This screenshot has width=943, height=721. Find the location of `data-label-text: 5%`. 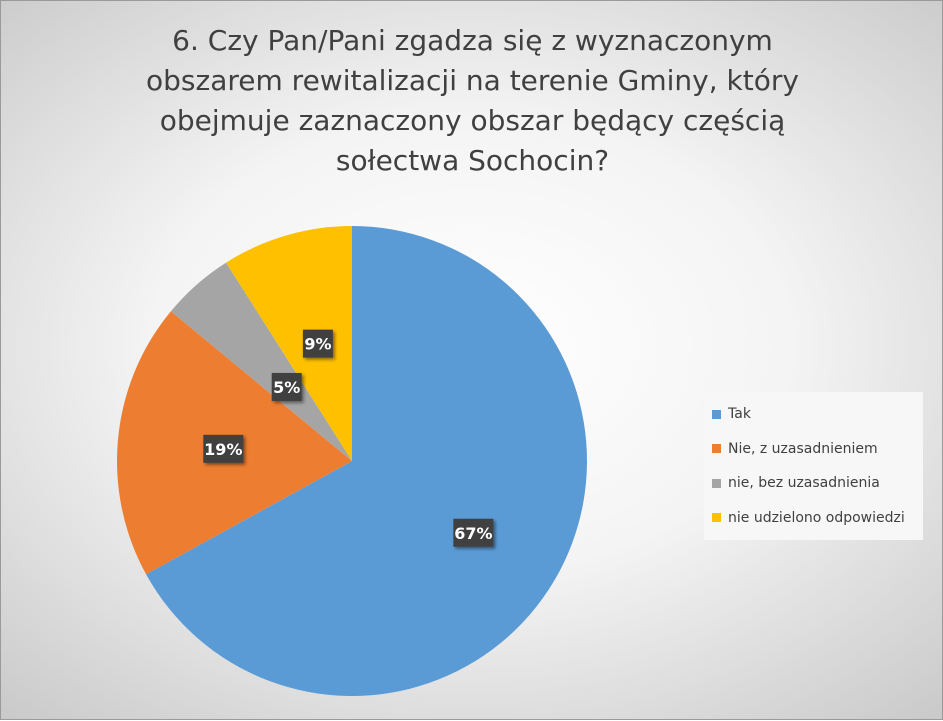

data-label-text: 5% is located at coordinates (286, 387).